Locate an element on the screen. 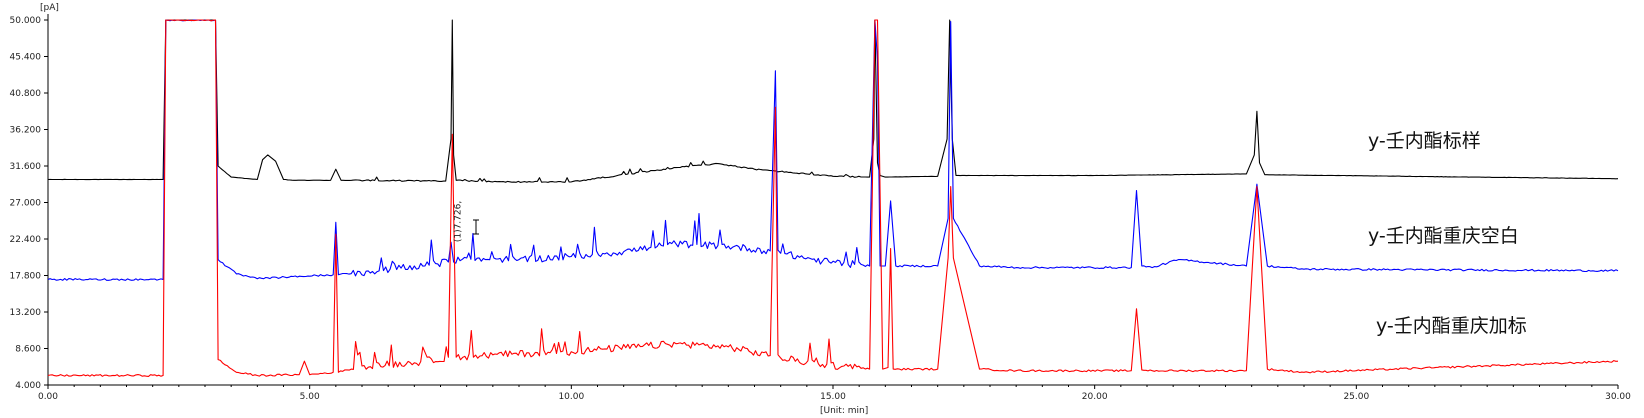  x-tick-label: 20.00 is located at coordinates (1095, 397).